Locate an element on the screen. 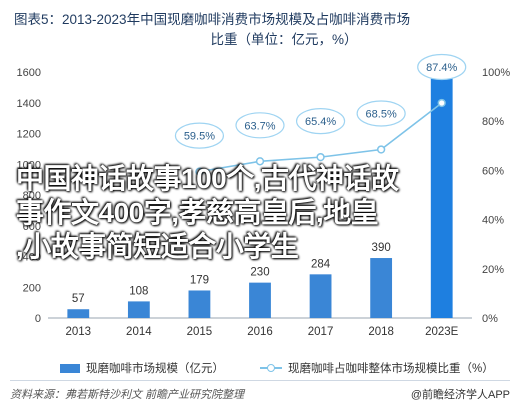 The height and width of the screenshot is (416, 520). y-right-tick-label: 80% is located at coordinates (493, 122).